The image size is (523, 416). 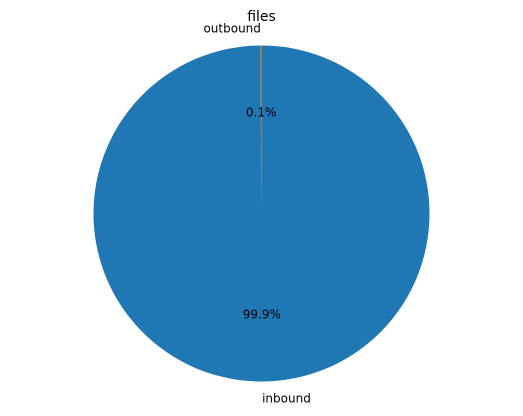 What do you see at coordinates (261, 17) in the screenshot?
I see `chart-title: files` at bounding box center [261, 17].